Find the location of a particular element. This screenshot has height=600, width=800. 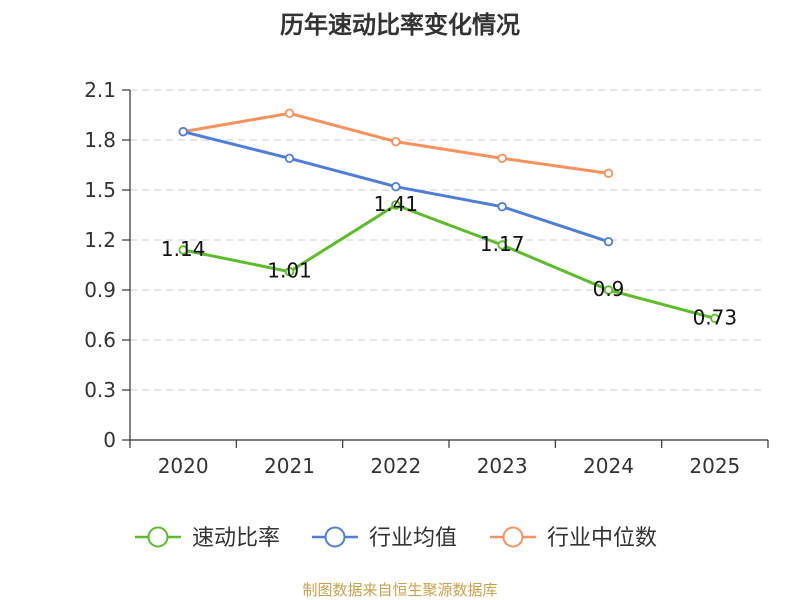

y-tick-label: 0.6 is located at coordinates (100, 340).